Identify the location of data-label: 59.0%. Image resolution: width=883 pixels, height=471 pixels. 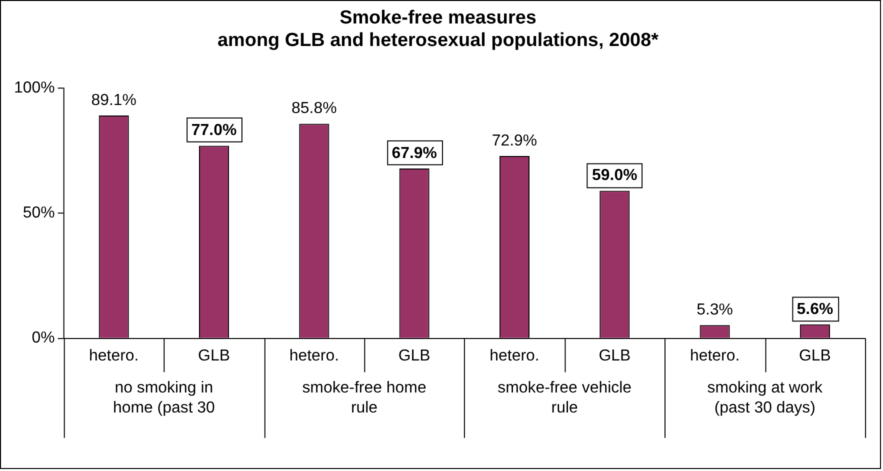
(615, 175).